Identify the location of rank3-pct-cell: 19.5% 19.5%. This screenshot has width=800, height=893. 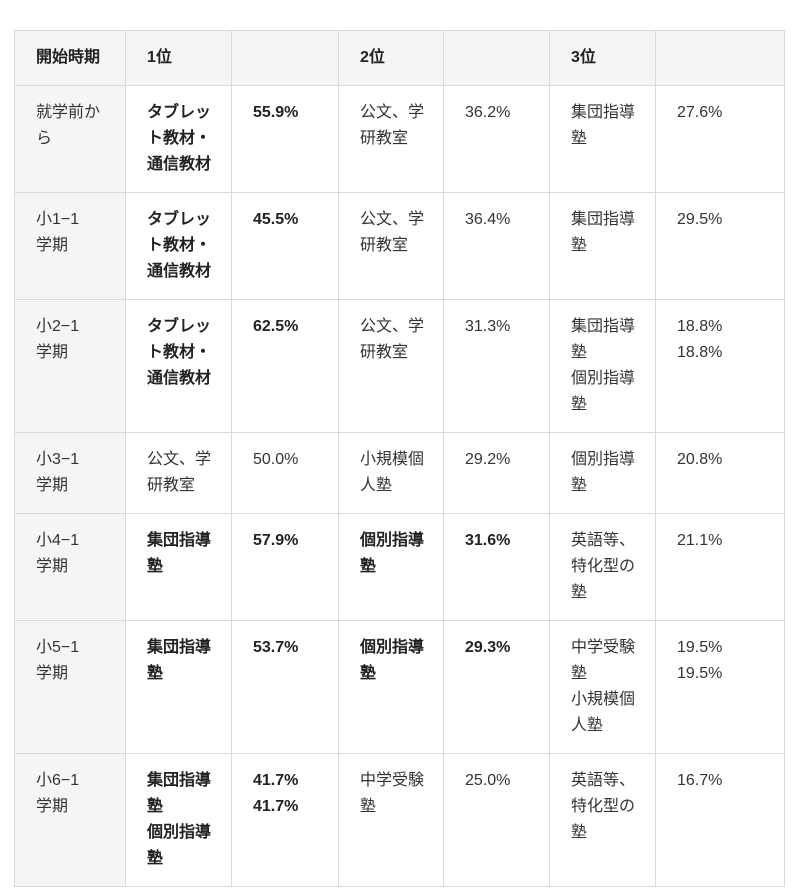
(720, 687).